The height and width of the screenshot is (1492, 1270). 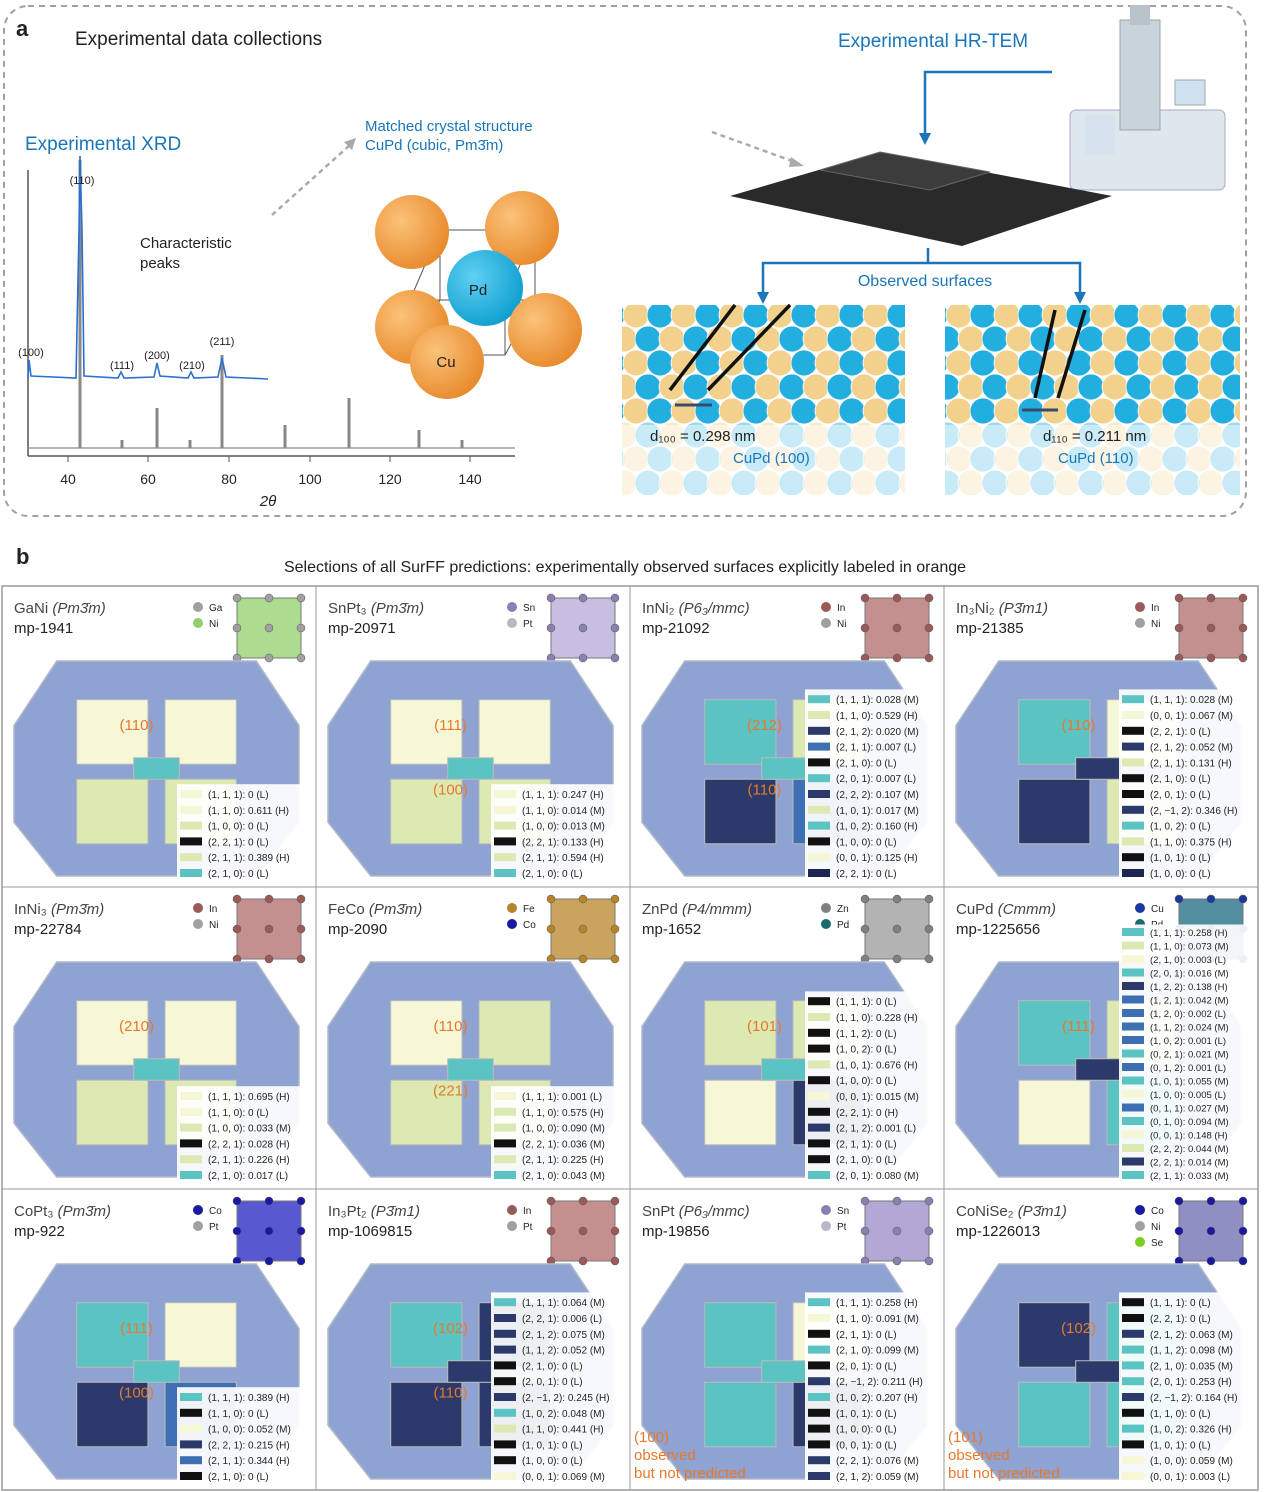 What do you see at coordinates (876, 748) in the screenshot?
I see `legend-entry: (2, 1, 1): 0.007 (L)` at bounding box center [876, 748].